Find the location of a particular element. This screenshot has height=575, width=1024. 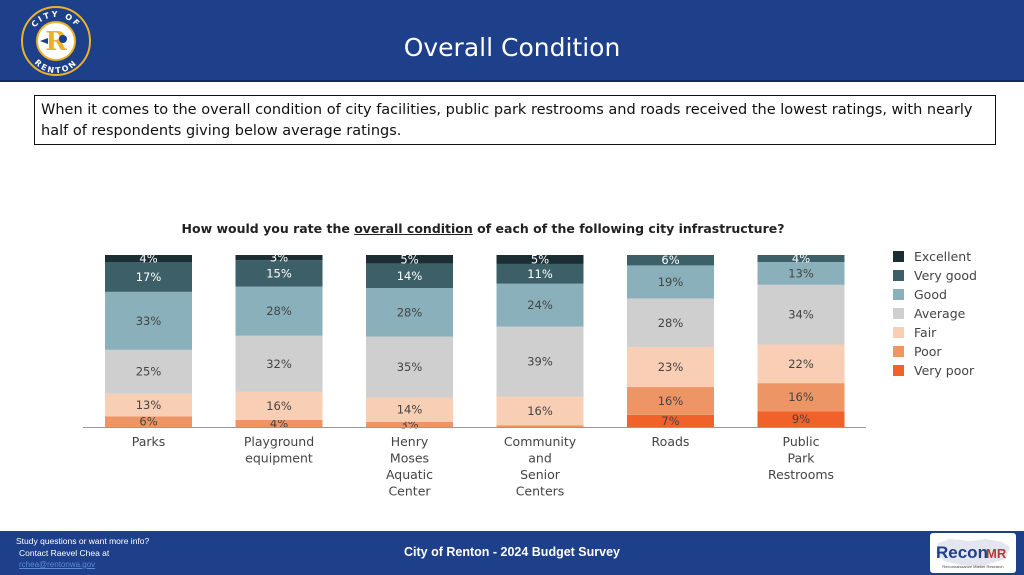

seal-letter: R is located at coordinates (56, 42).